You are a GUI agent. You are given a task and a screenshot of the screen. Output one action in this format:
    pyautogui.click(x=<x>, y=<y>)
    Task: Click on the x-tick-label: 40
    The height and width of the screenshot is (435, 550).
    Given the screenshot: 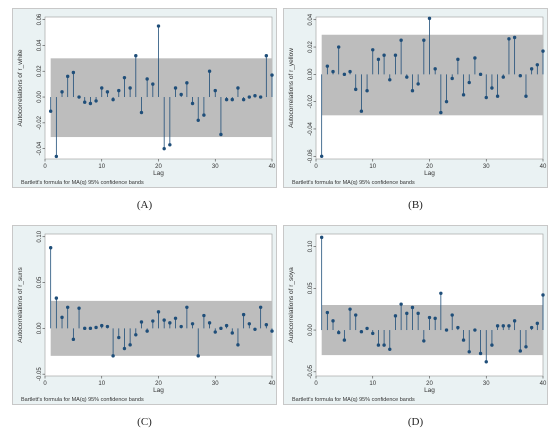 What is the action you would take?
    pyautogui.click(x=543, y=167)
    